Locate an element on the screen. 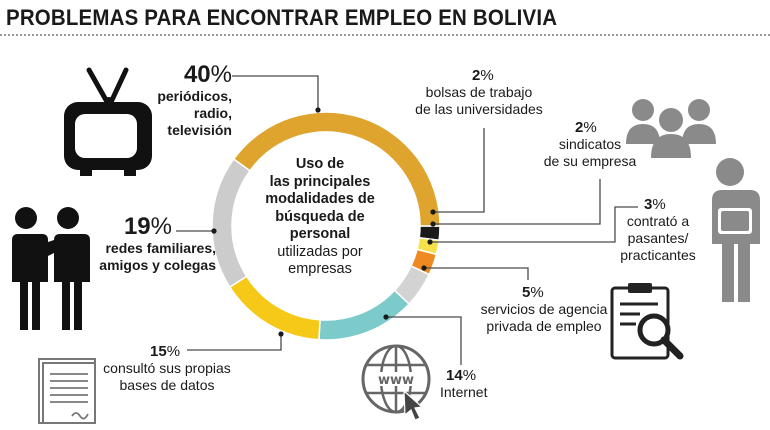 Image resolution: width=770 pixels, height=430 pixels. text-bolsas-2: de las universidades is located at coordinates (479, 109).